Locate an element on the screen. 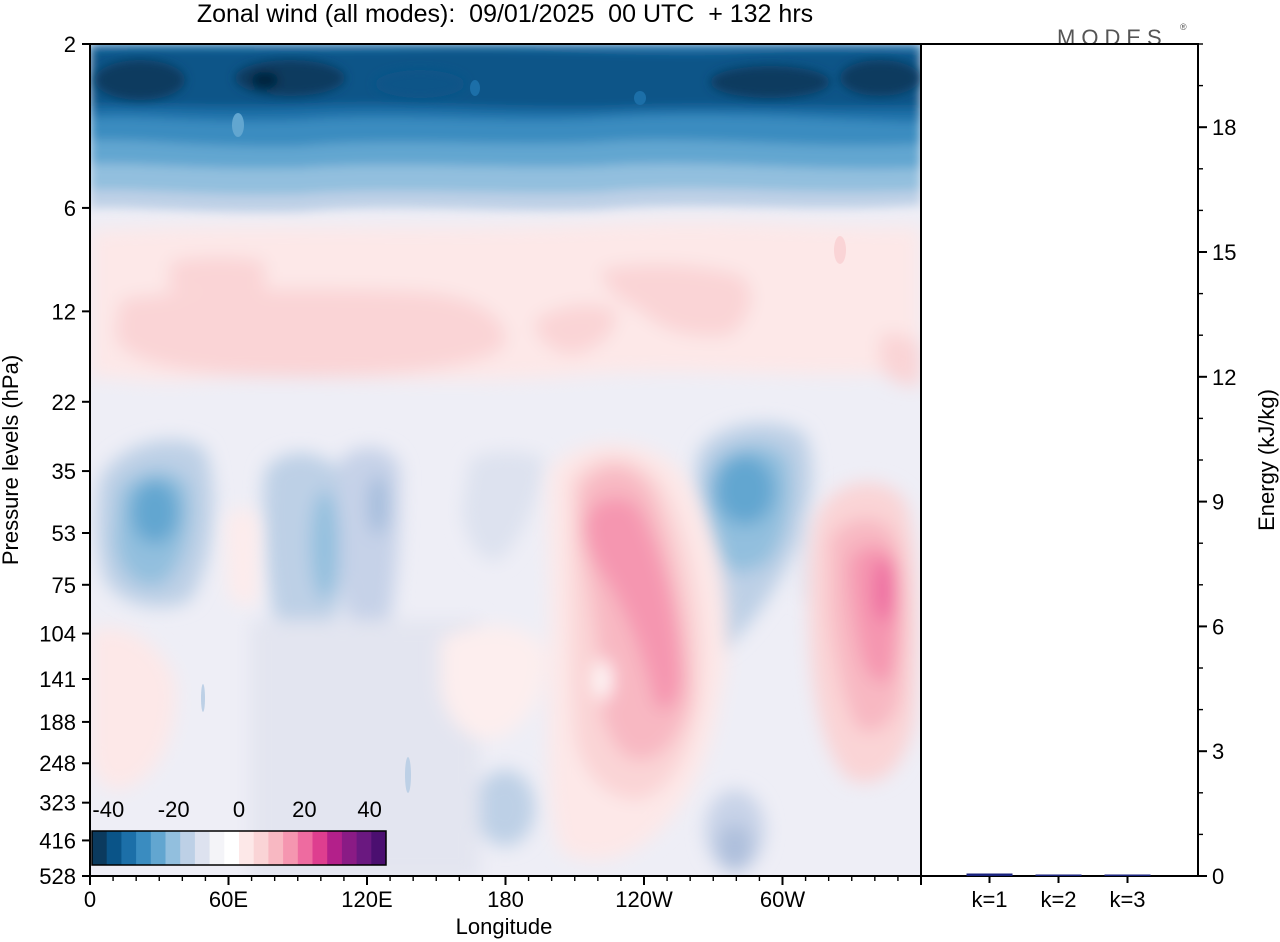 The width and height of the screenshot is (1280, 942). energy-tick-label: 6 is located at coordinates (1218, 626).